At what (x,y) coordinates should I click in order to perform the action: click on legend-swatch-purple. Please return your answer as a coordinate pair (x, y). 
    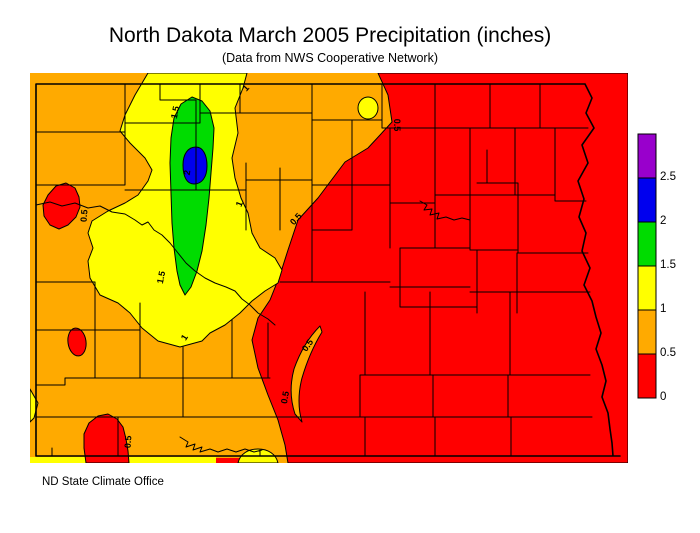
    Looking at the image, I should click on (647, 156).